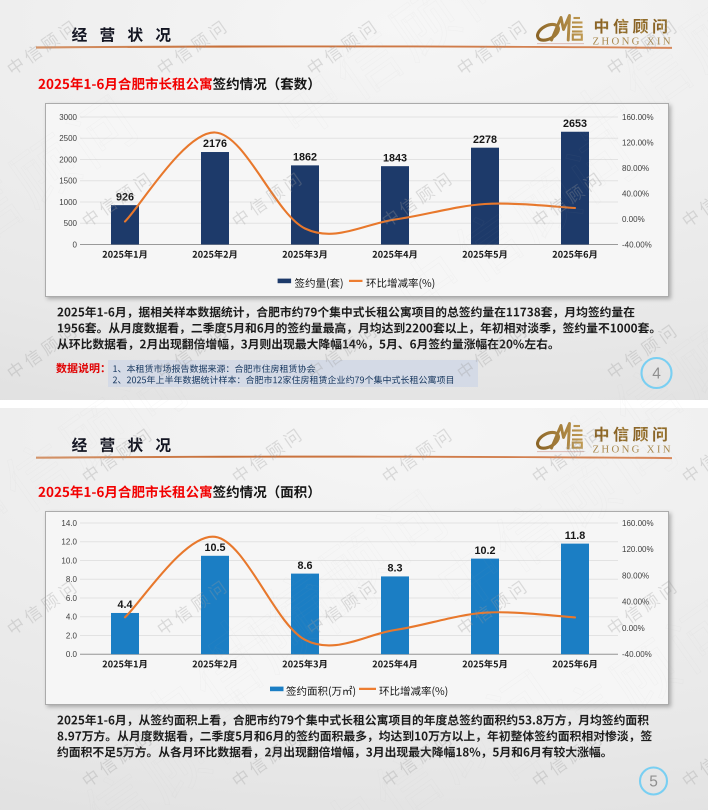 This screenshot has height=810, width=708. I want to click on svg-text: 2176, so click(215, 144).